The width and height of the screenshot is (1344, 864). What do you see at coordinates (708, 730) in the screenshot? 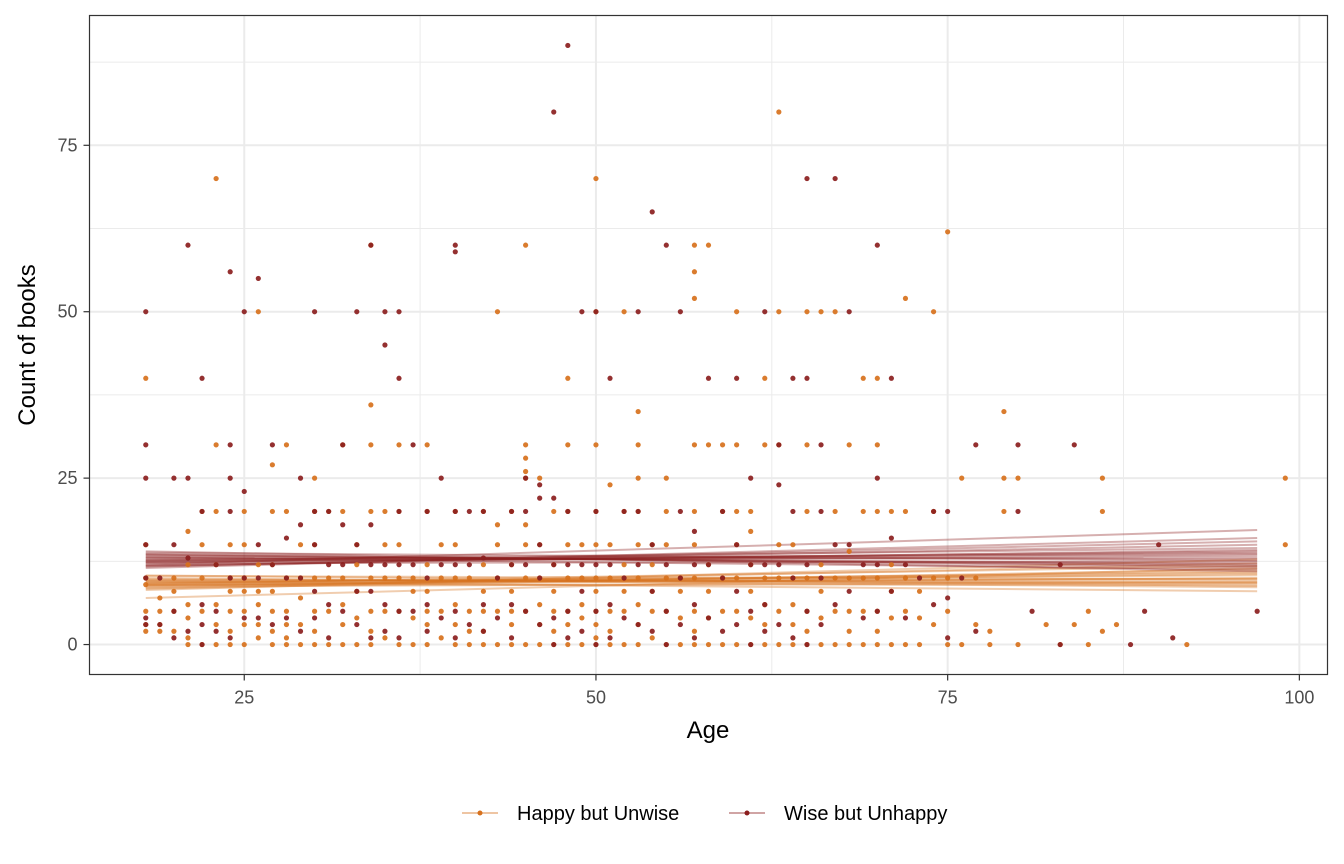
I see `x-axis-title: Age` at bounding box center [708, 730].